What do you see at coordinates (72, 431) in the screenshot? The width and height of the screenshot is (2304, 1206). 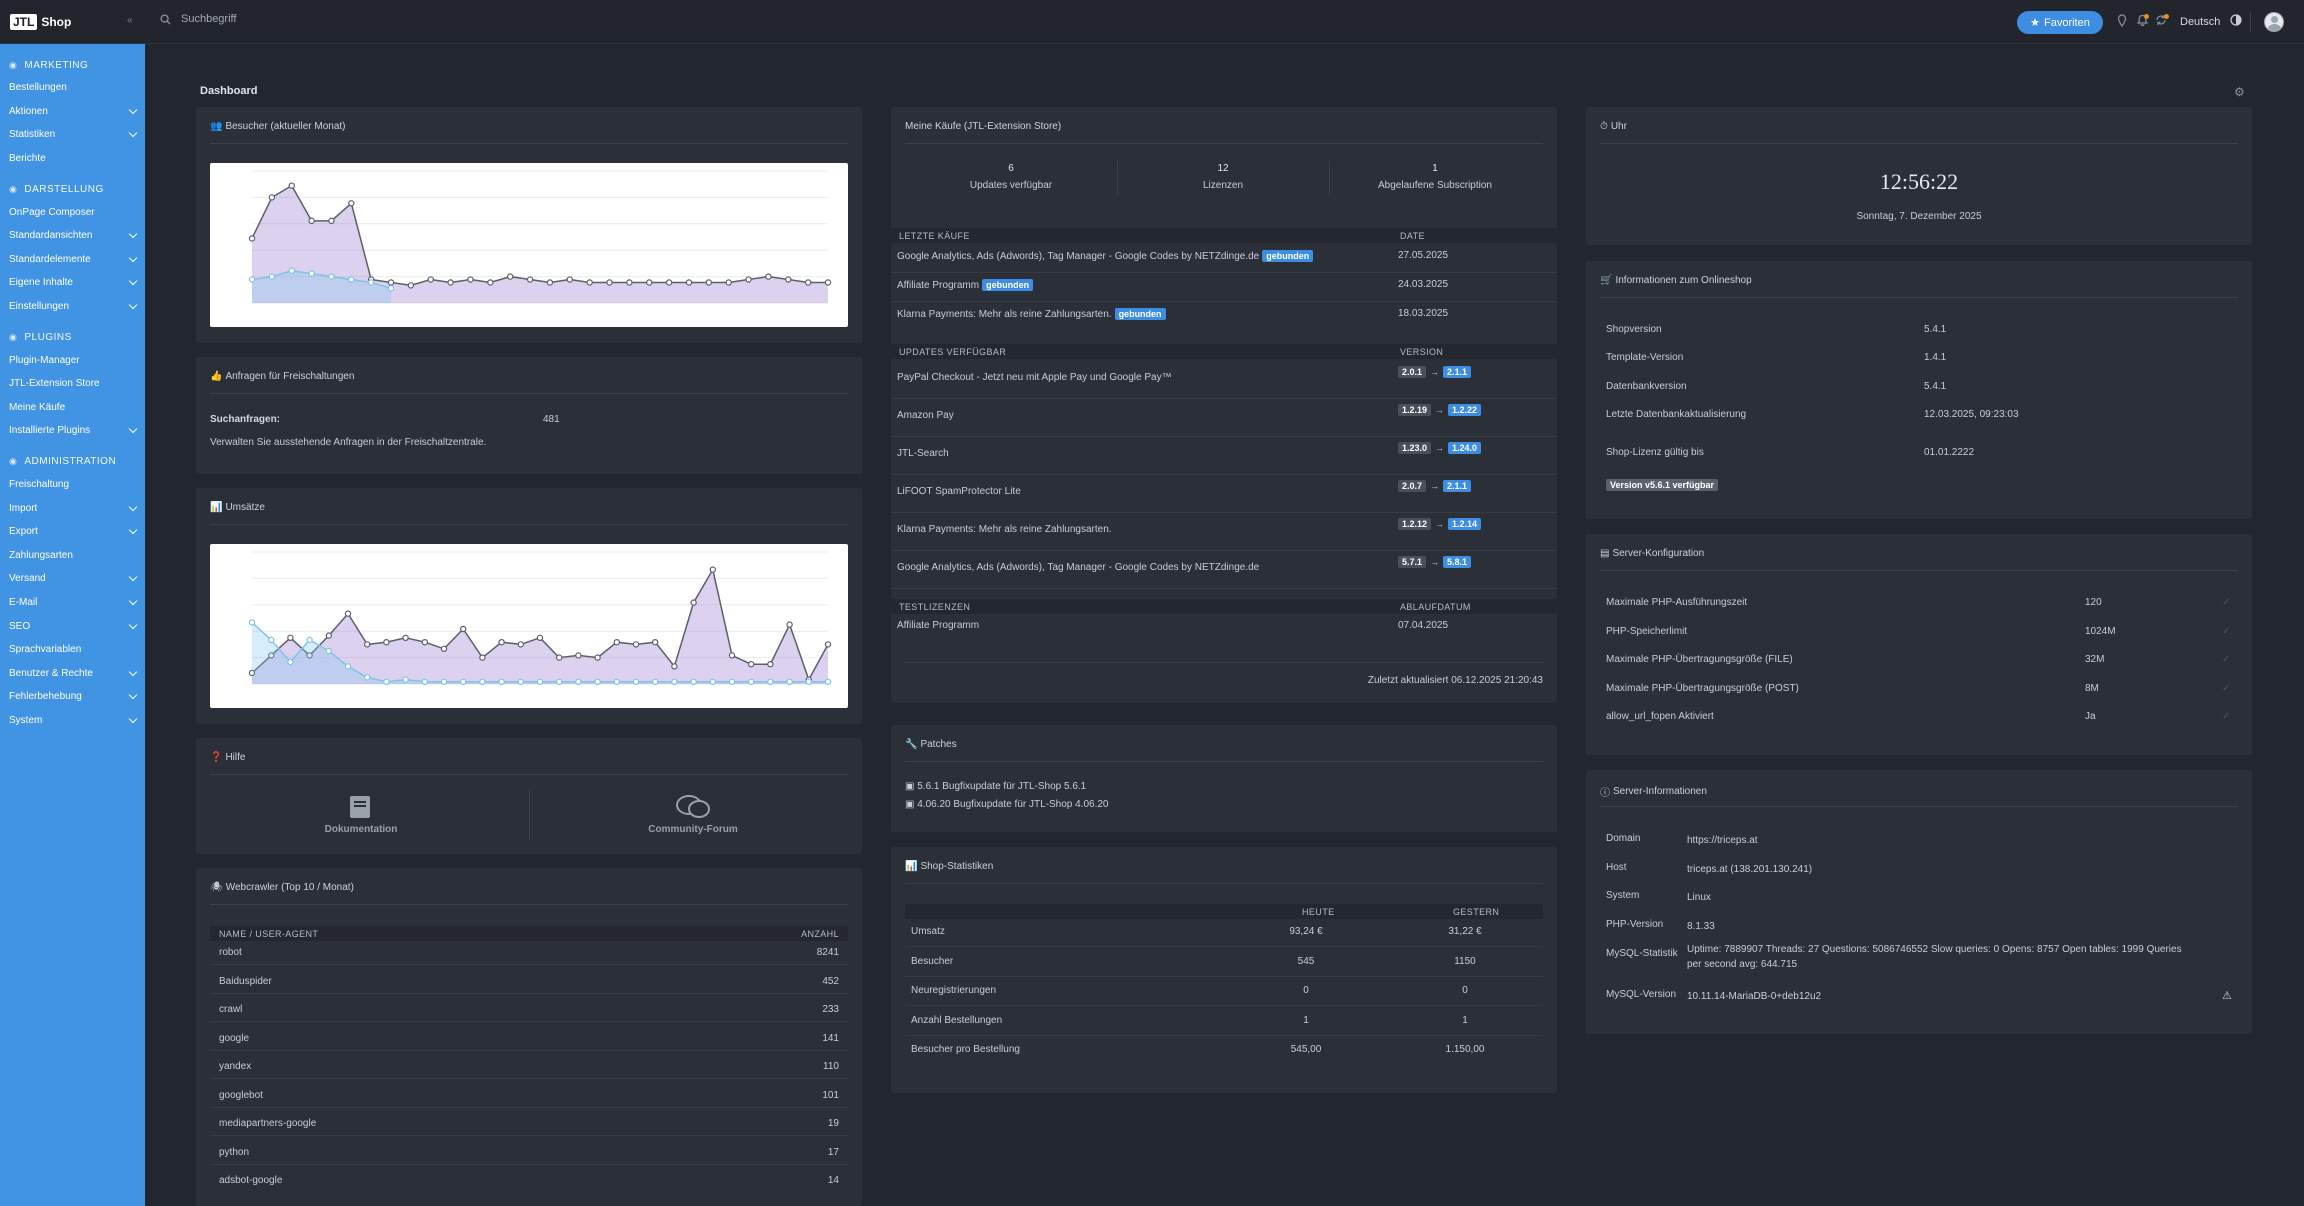 I see `sidebar-item: Installierte Plugins` at bounding box center [72, 431].